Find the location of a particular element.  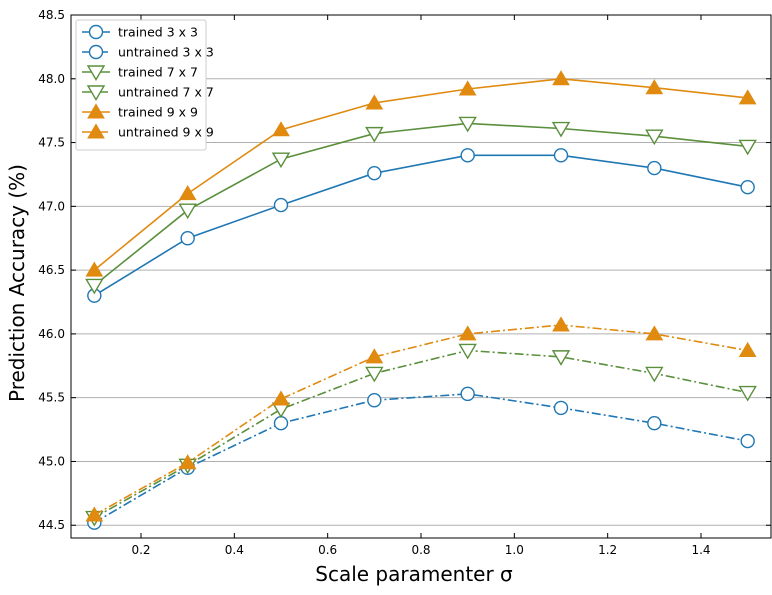

legend-entry: trained 7 x 7 is located at coordinates (140, 73).